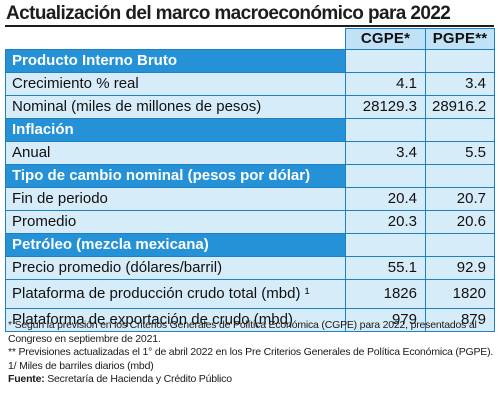  What do you see at coordinates (175, 61) in the screenshot?
I see `section-title: Producto Interno Bruto` at bounding box center [175, 61].